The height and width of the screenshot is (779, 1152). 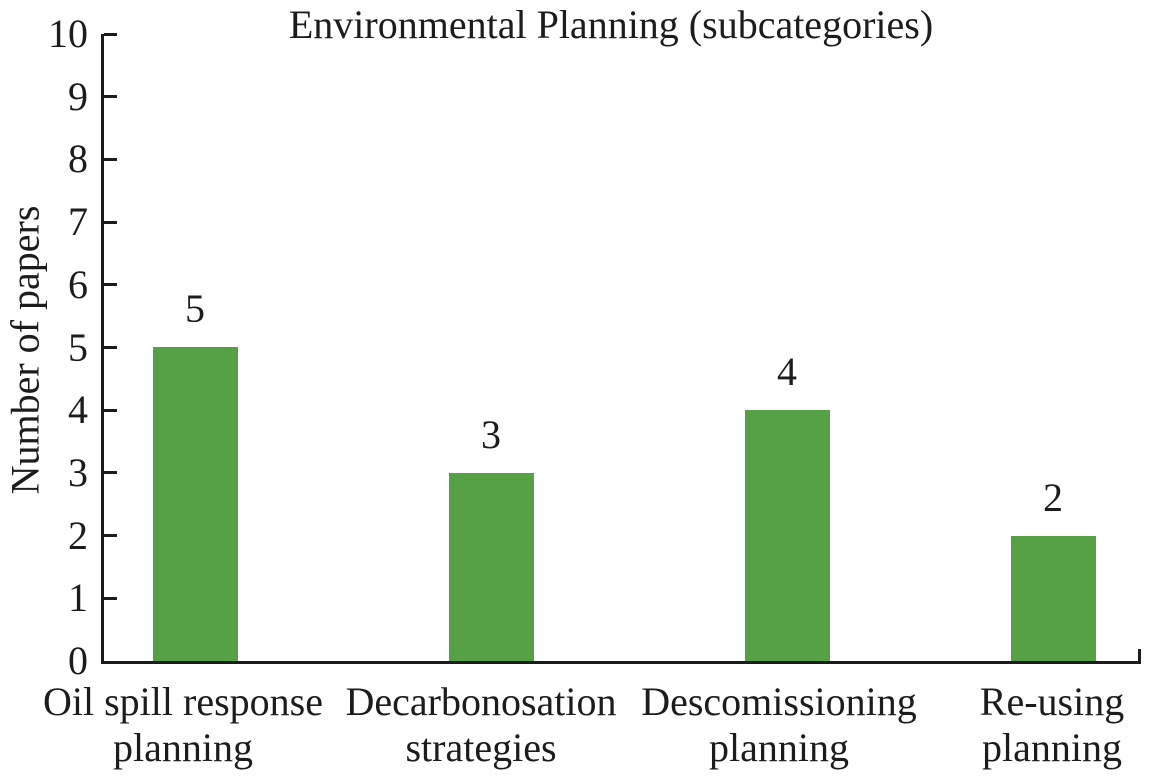 I want to click on x-category-label: Descomissioning planning, so click(x=779, y=725).